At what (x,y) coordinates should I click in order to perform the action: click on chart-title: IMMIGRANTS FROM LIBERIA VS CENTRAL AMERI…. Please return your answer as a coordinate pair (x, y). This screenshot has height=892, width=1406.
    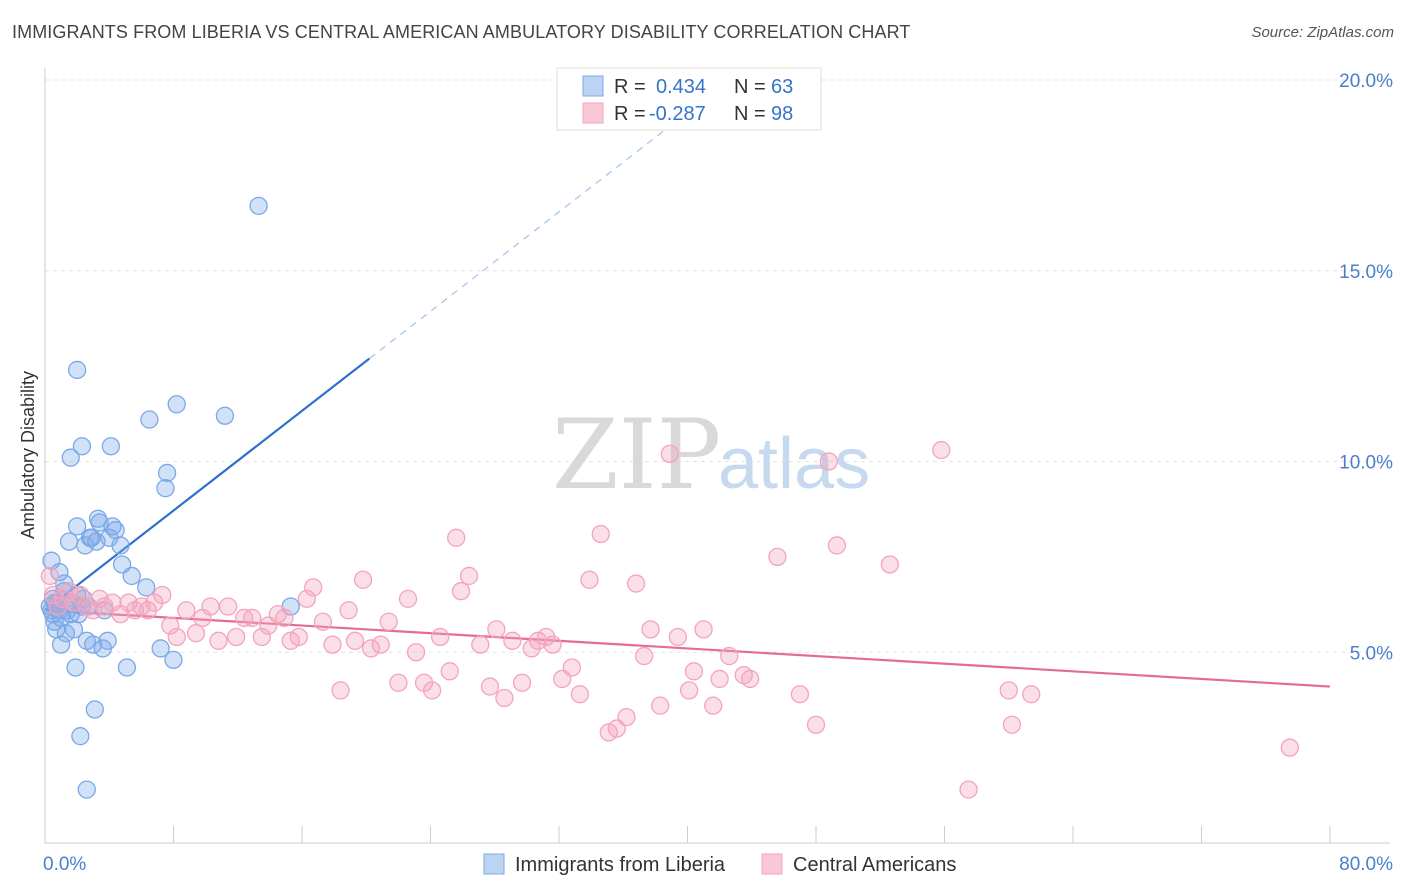
    Looking at the image, I should click on (461, 32).